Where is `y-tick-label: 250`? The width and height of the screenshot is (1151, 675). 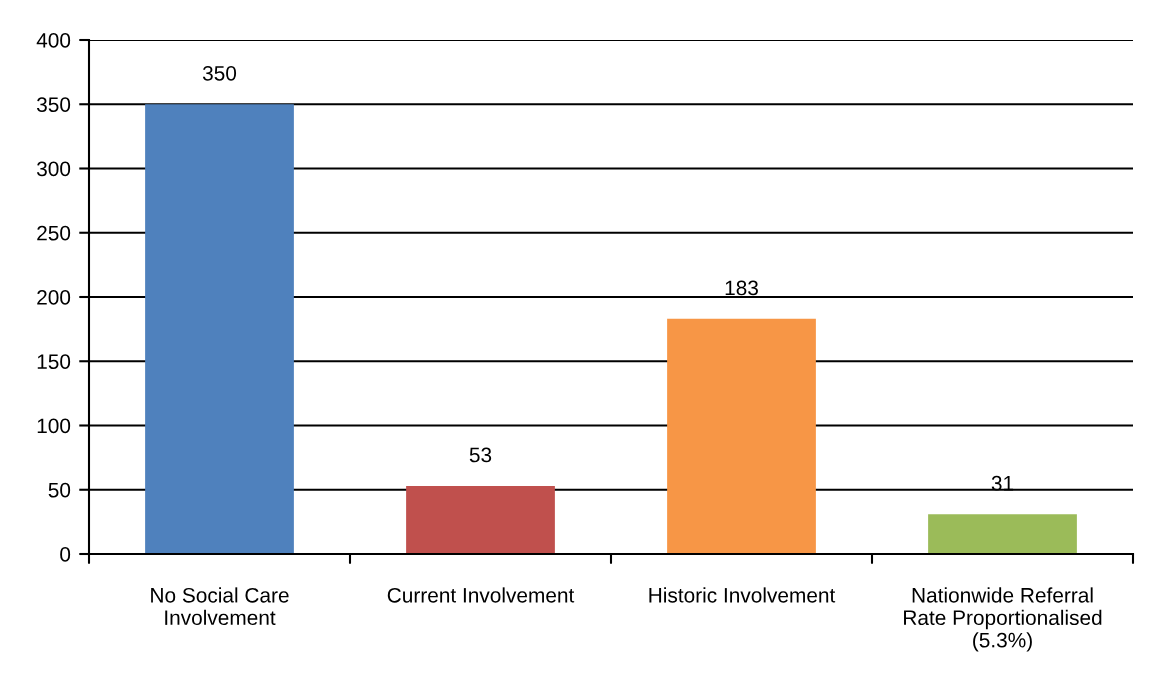
y-tick-label: 250 is located at coordinates (54, 233).